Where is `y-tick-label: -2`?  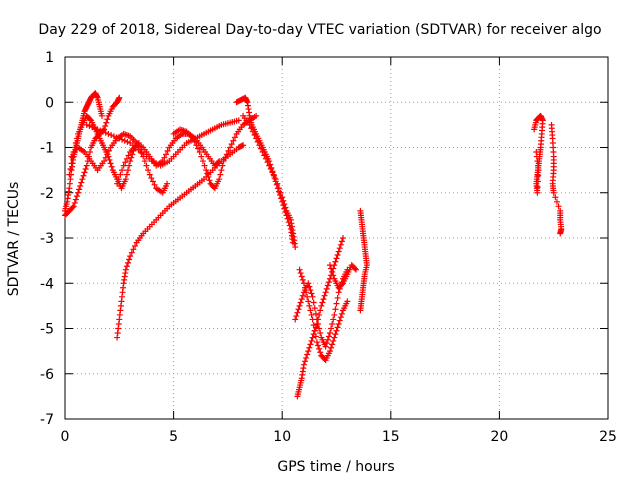
y-tick-label: -2 is located at coordinates (47, 194).